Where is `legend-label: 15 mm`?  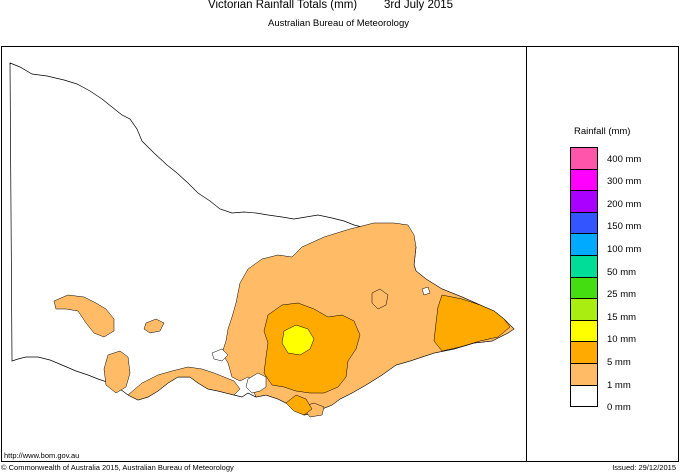
legend-label: 15 mm is located at coordinates (622, 317).